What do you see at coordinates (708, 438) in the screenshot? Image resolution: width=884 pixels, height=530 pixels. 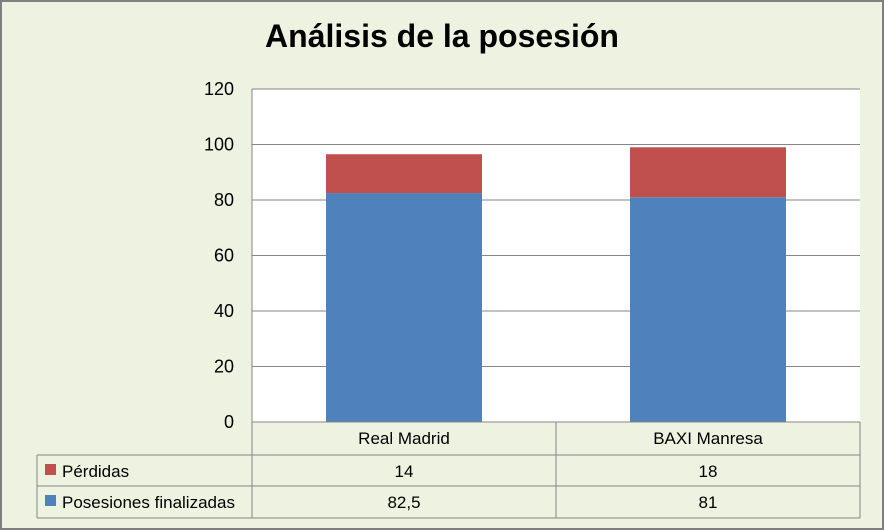 I see `category-label: BAXI Manresa` at bounding box center [708, 438].